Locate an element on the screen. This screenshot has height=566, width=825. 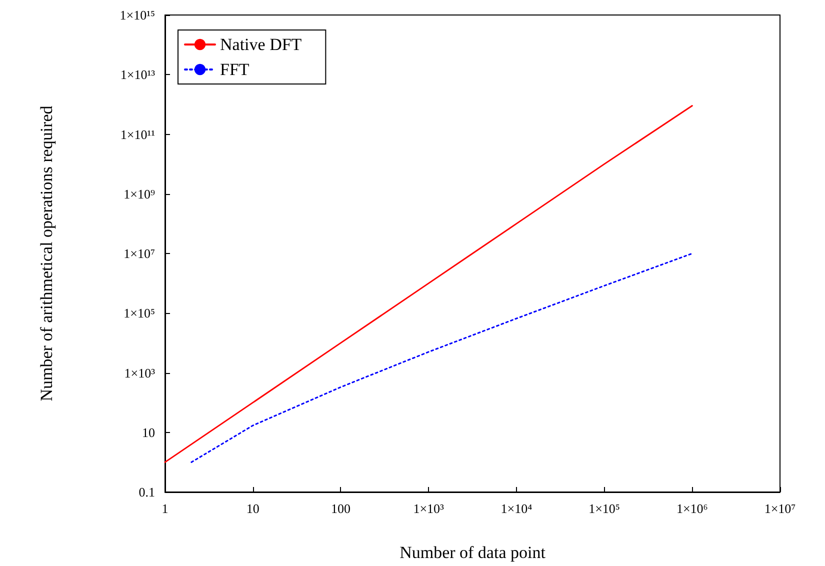
x-tick-label: 1×10⁷ is located at coordinates (780, 508).